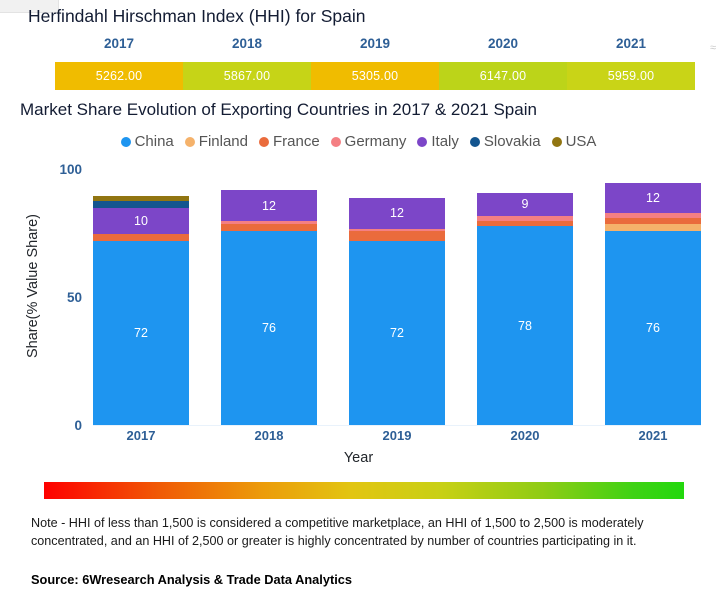  I want to click on bar-column-2019: 12 72, so click(397, 297).